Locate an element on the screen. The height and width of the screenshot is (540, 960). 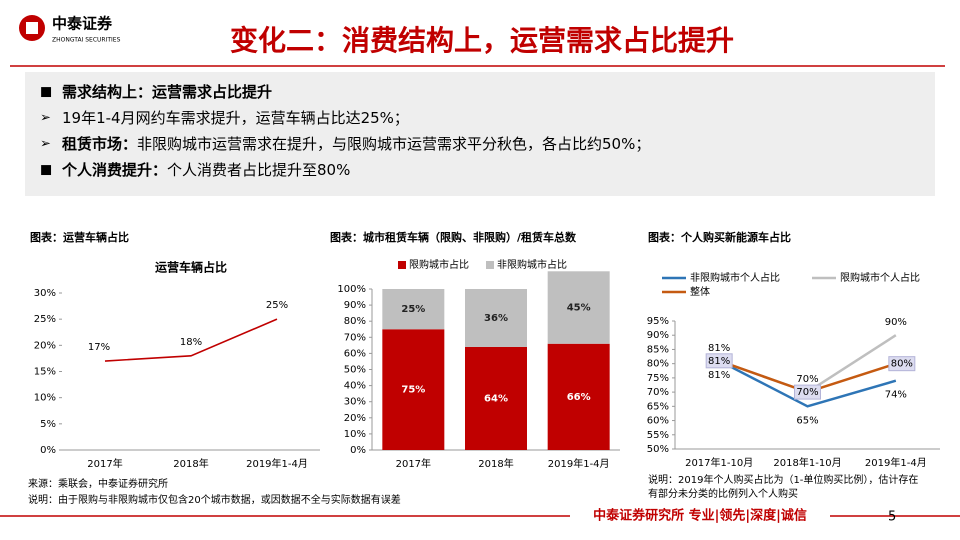
legend-label: 限购城市个人占比 is located at coordinates (880, 277).